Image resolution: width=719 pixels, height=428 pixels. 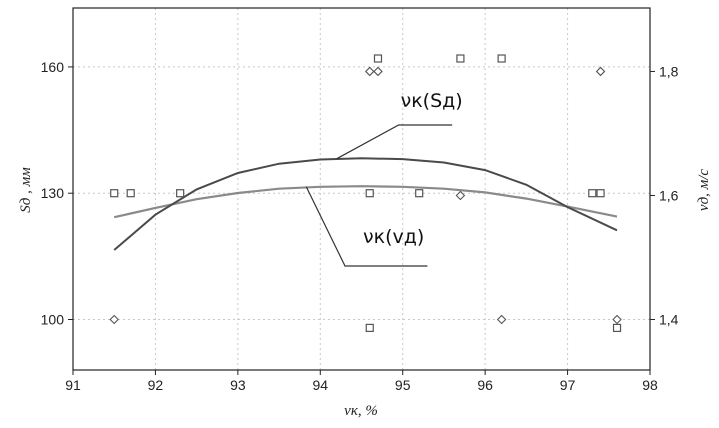 I want to click on y-left-tick-label: 160, so click(x=53, y=67).